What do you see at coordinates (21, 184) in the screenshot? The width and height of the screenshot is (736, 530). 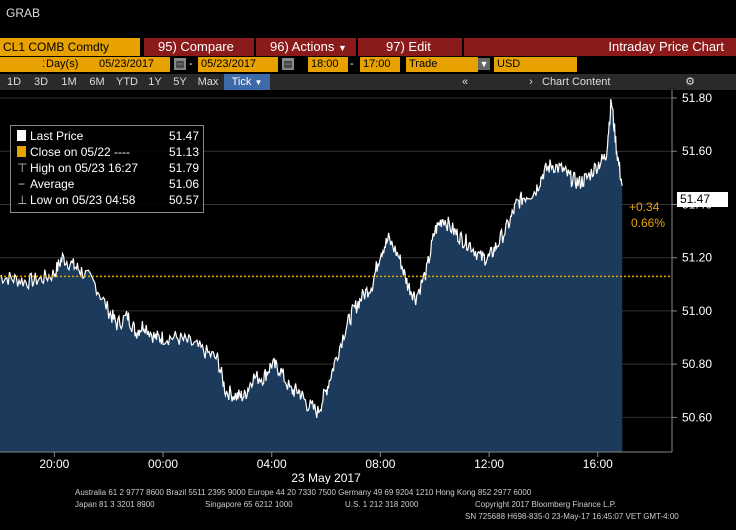 I see `average-marker-icon: −` at bounding box center [21, 184].